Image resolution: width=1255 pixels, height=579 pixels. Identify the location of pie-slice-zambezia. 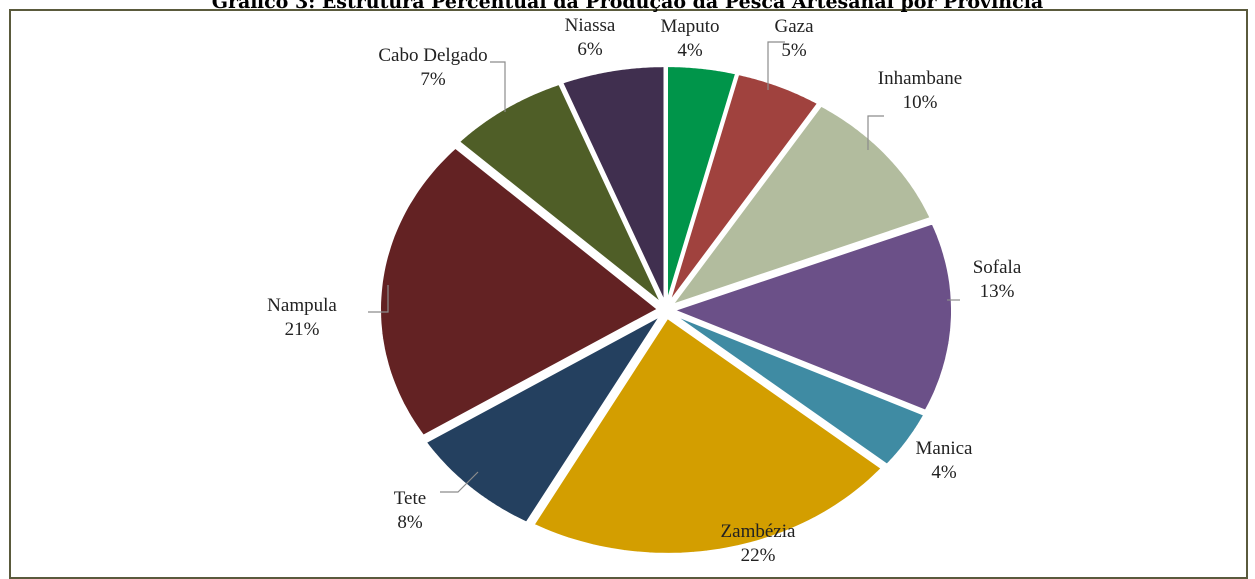
(708, 435).